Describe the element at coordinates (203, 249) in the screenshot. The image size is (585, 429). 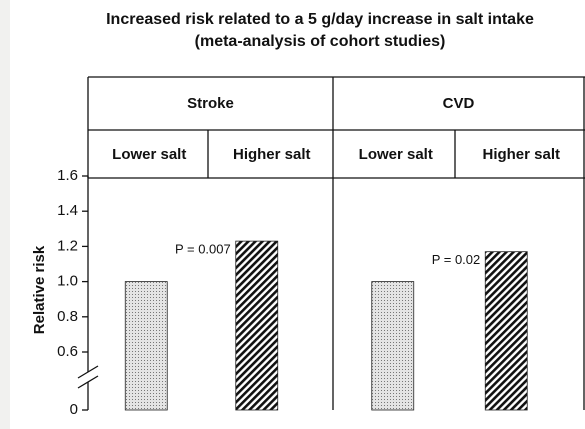
I see `annotation: P = 0.007` at that location.